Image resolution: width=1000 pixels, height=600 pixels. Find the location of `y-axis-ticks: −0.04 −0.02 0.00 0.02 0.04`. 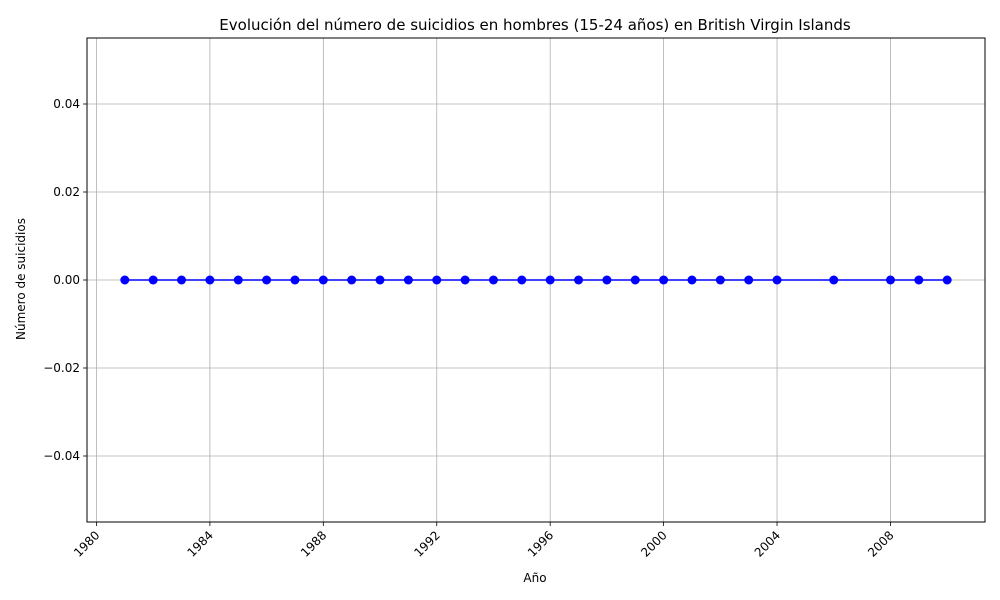

y-axis-ticks: −0.04 −0.02 0.00 0.02 0.04 is located at coordinates (65, 280).